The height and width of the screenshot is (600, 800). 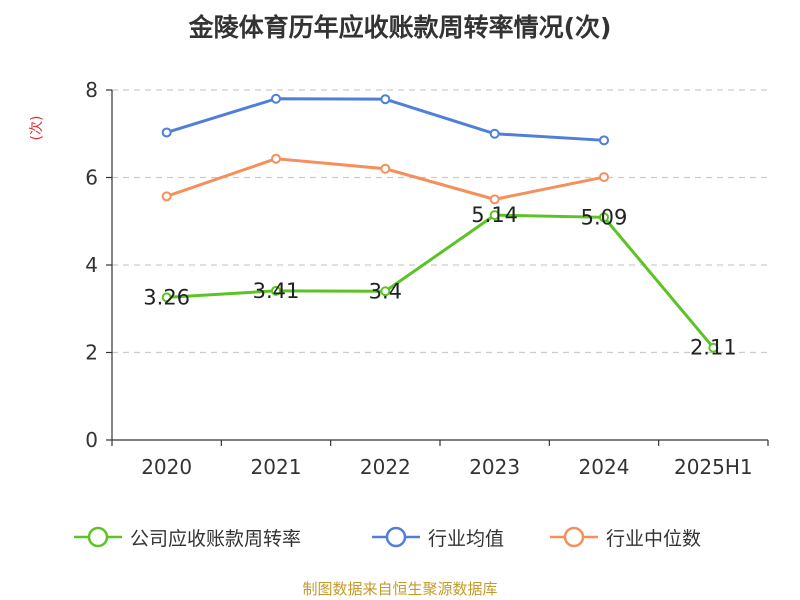 I want to click on x-tick-label: 2025H1, so click(x=713, y=467).